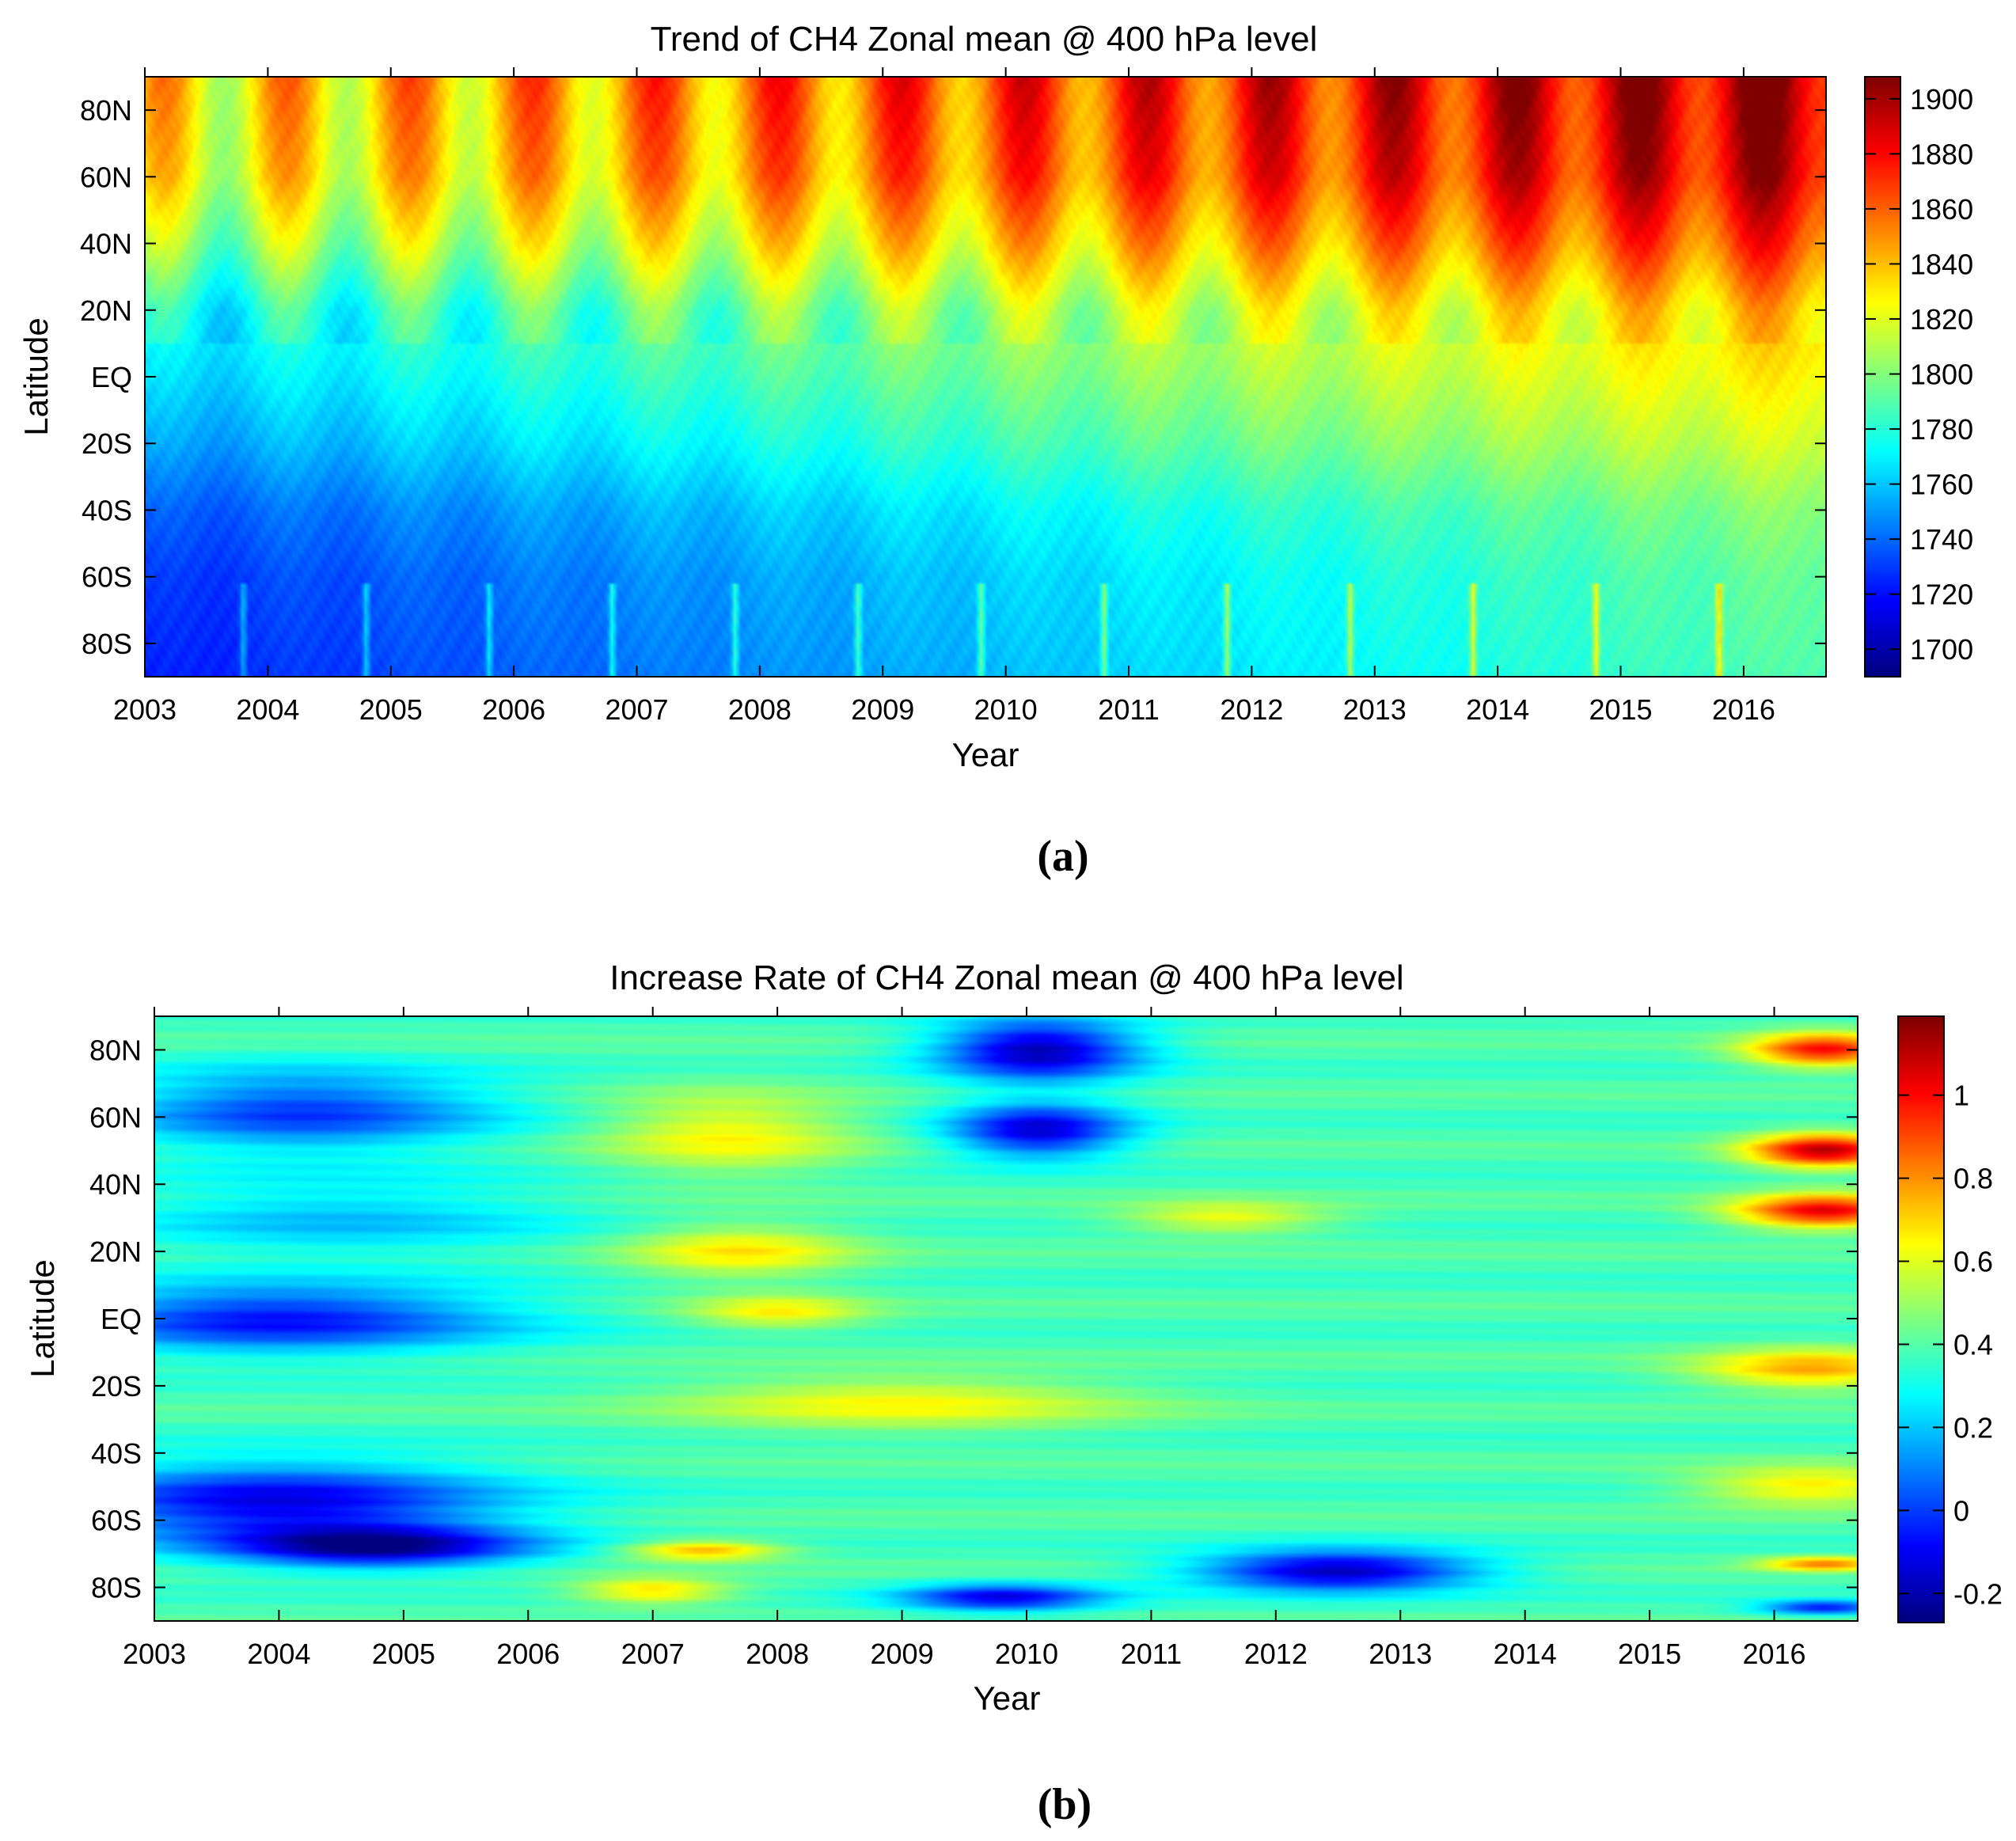 Image resolution: width=2016 pixels, height=1841 pixels. What do you see at coordinates (1973, 1344) in the screenshot?
I see `colorbar-tick-label: 0.4` at bounding box center [1973, 1344].